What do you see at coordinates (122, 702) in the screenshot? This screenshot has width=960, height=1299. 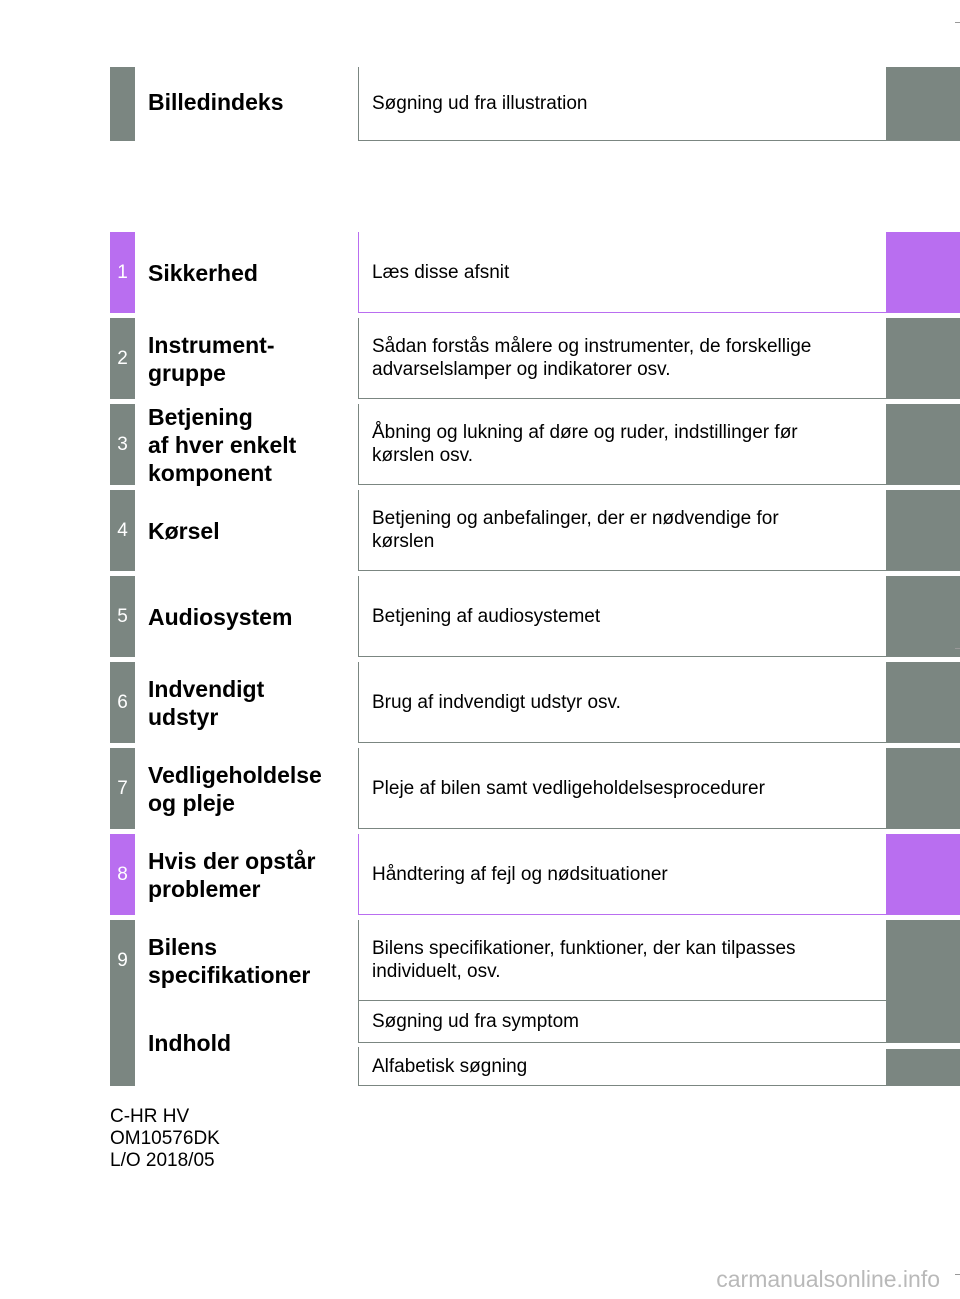 I see `chapter-number: 6` at bounding box center [122, 702].